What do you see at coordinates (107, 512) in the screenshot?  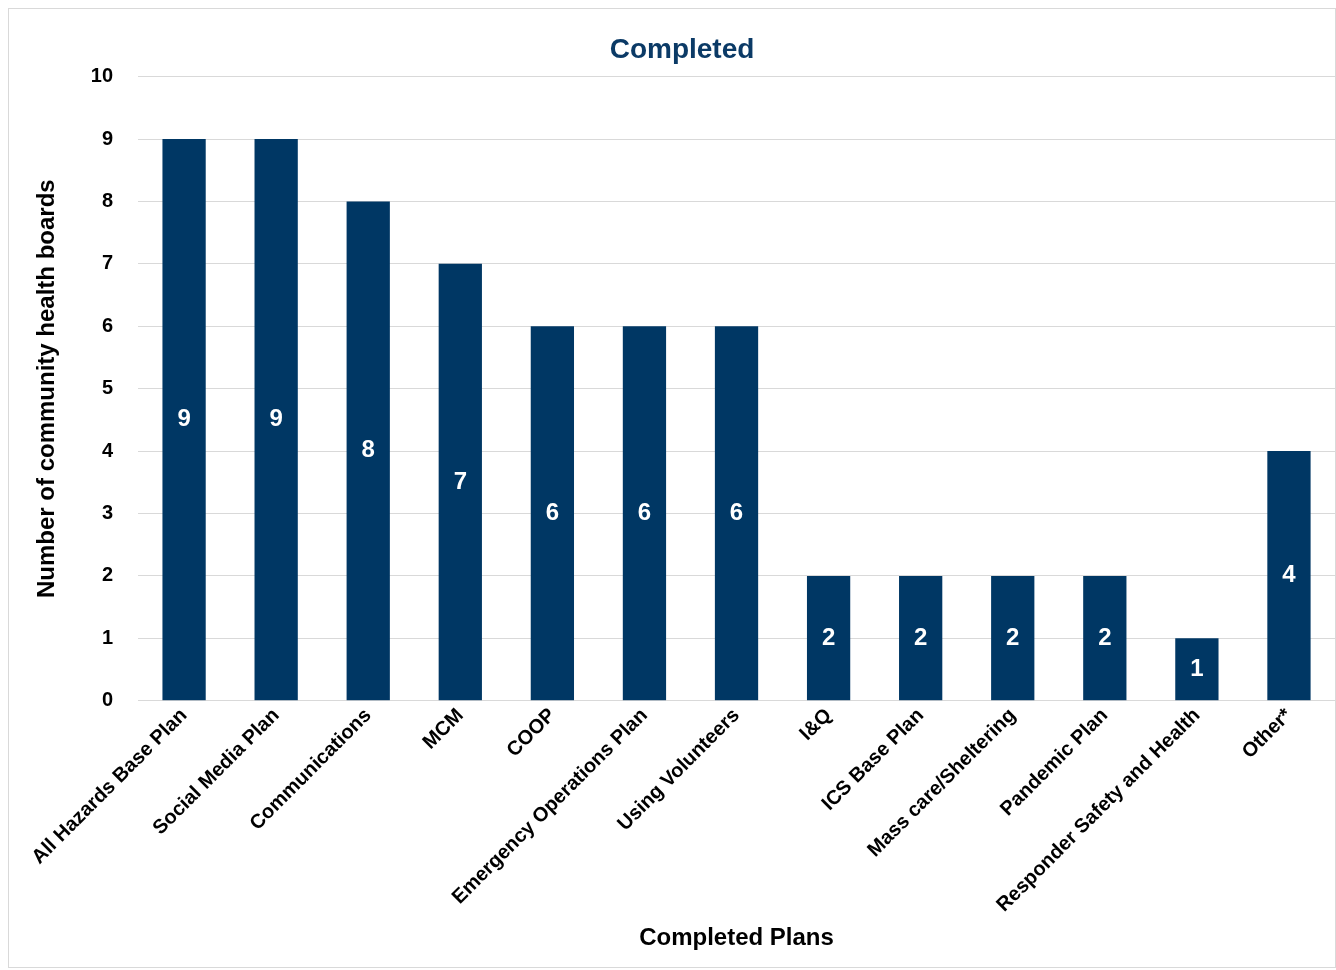 I see `y-tick-label: 3` at bounding box center [107, 512].